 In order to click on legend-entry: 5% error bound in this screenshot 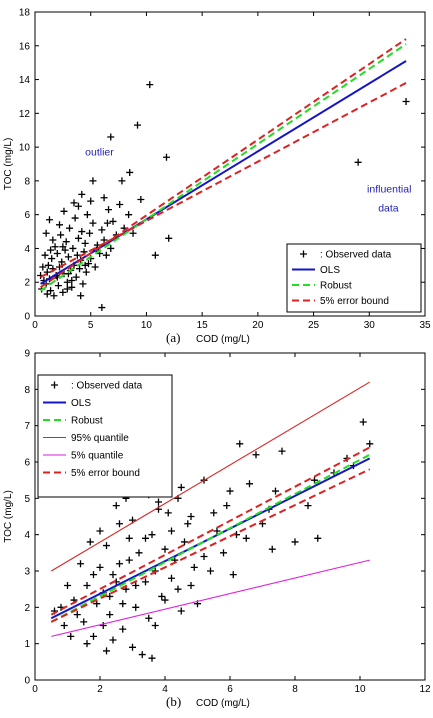, I will do `click(105, 473)`.